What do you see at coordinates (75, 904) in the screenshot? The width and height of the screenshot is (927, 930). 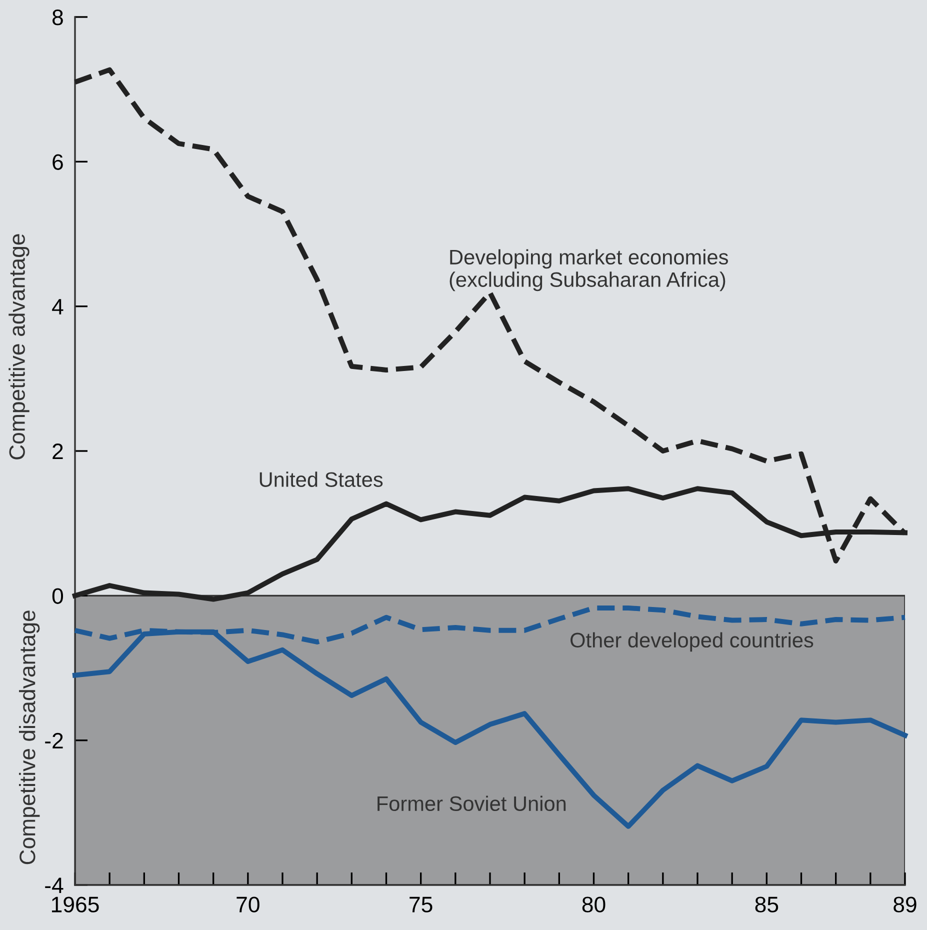 I see `x-tick-label: 1965` at bounding box center [75, 904].